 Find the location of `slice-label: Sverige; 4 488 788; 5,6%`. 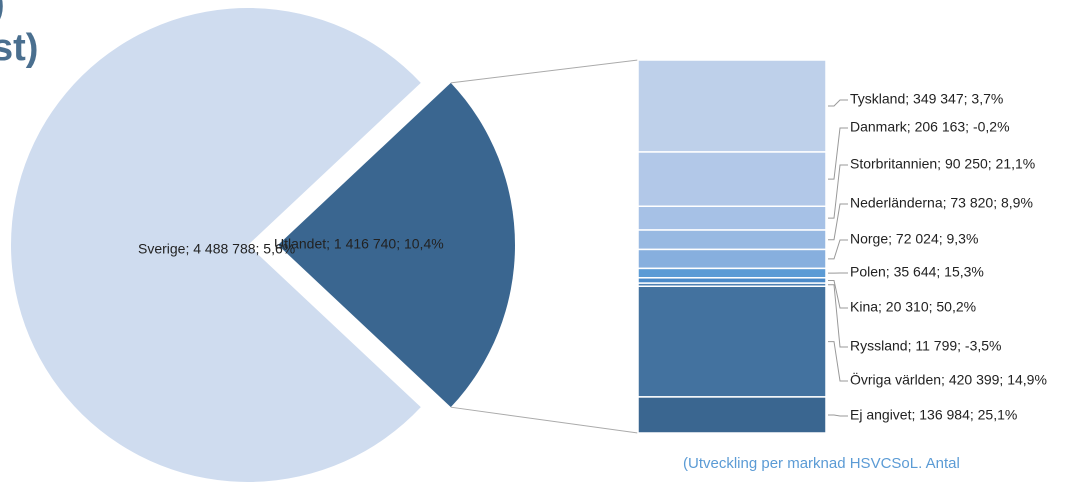

slice-label: Sverige; 4 488 788; 5,6% is located at coordinates (216, 249).